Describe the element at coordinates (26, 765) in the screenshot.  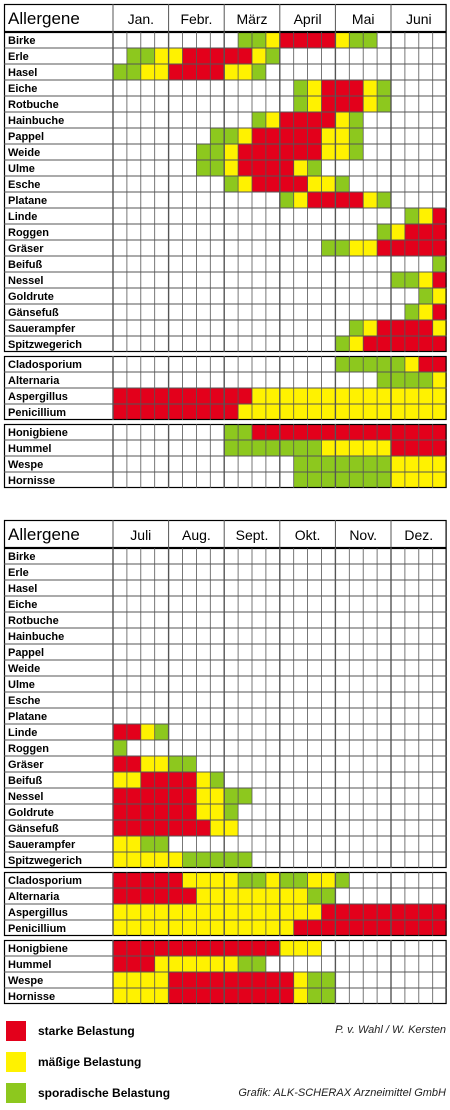
I see `row-label-graeser: Gräser` at that location.